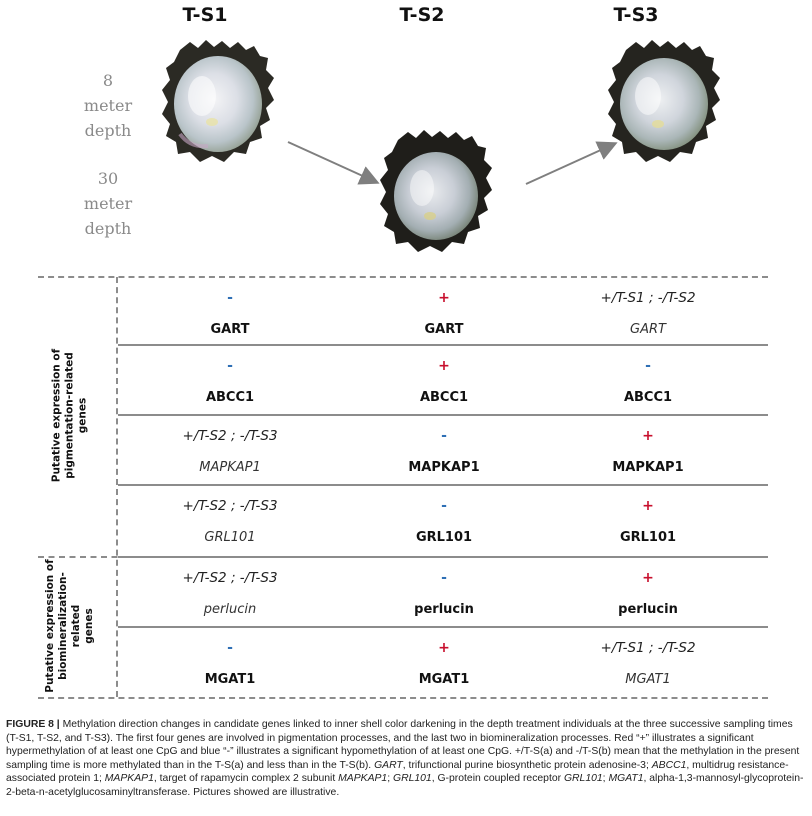  I want to click on depth-value: 30, so click(108, 178).